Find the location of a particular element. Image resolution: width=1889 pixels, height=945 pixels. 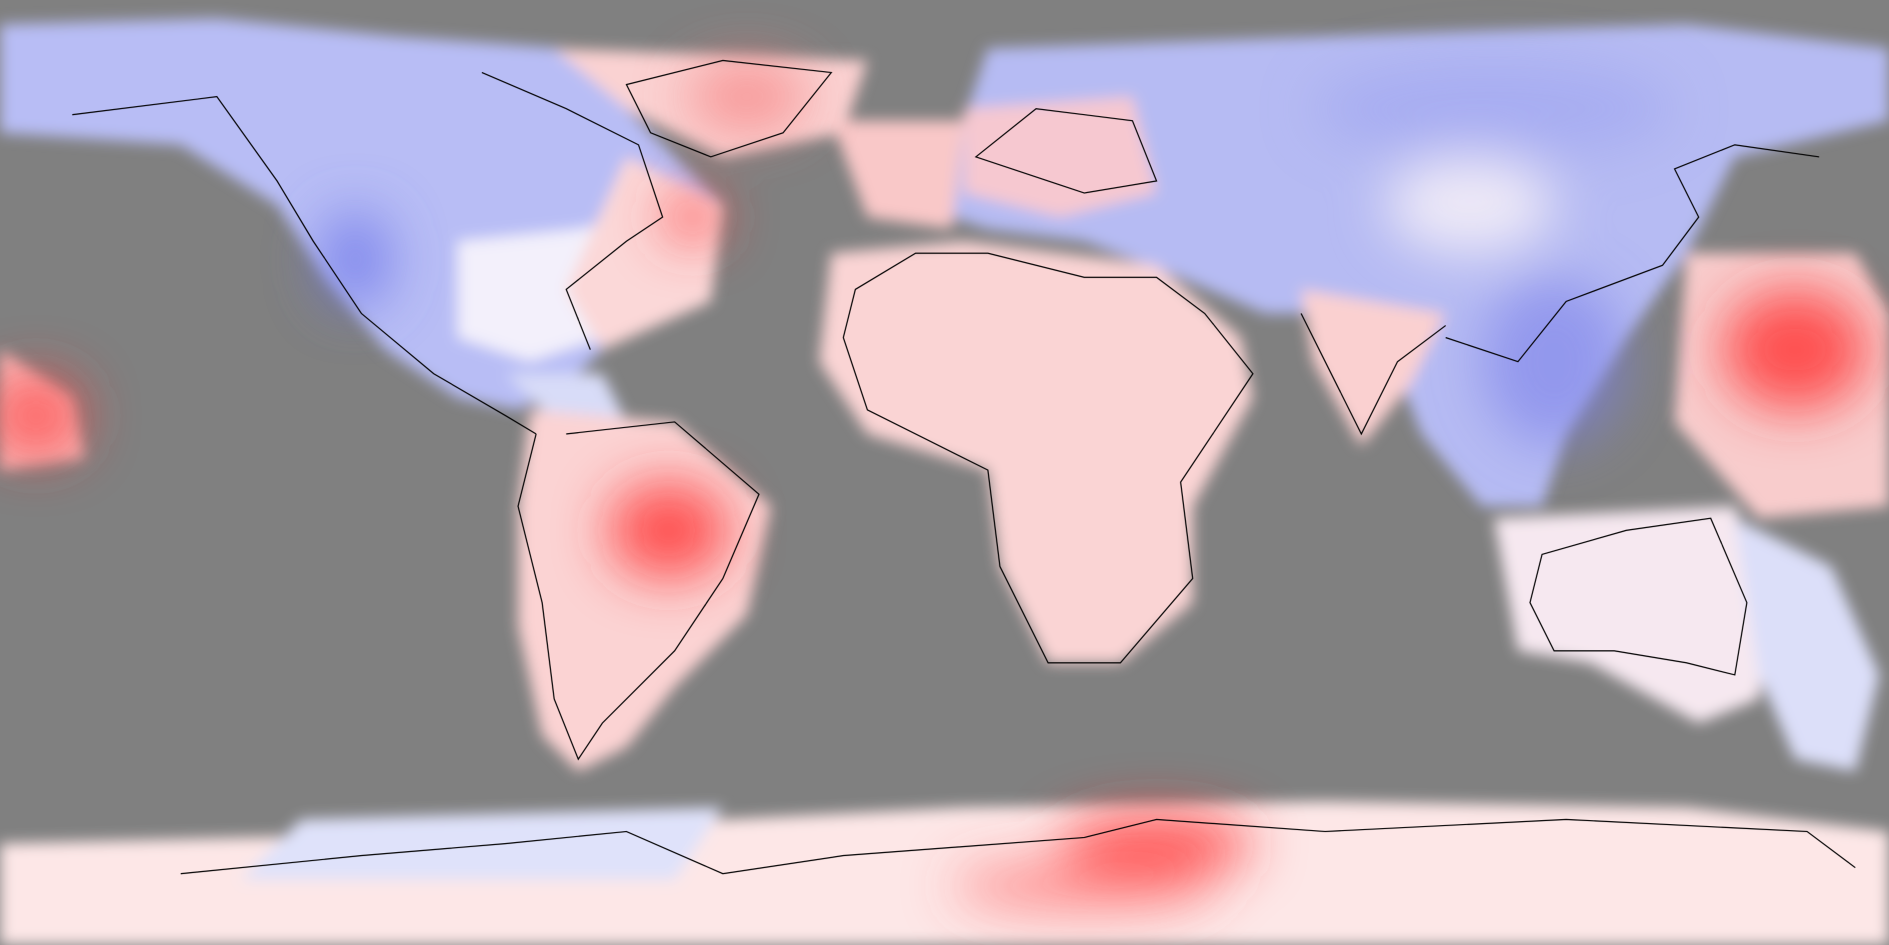

coast-antarctica is located at coordinates (1018, 846).